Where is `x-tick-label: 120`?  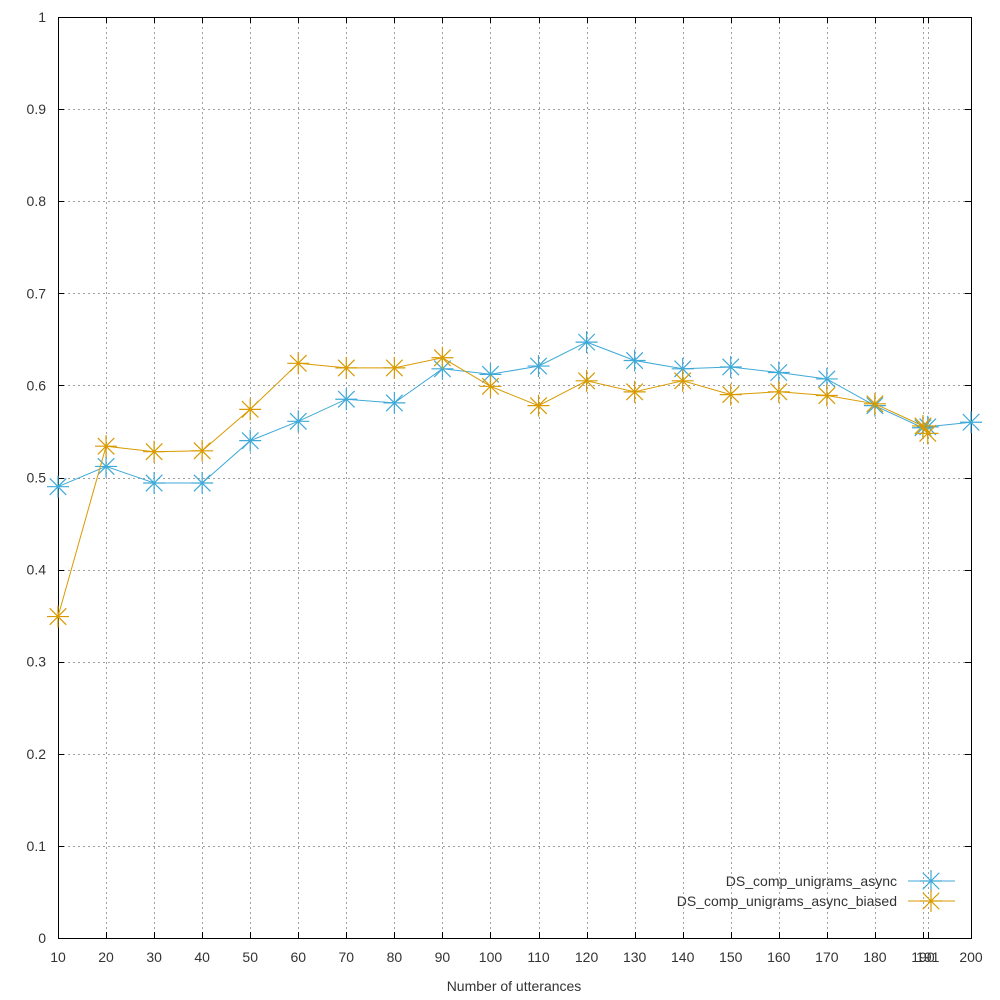
x-tick-label: 120 is located at coordinates (587, 957).